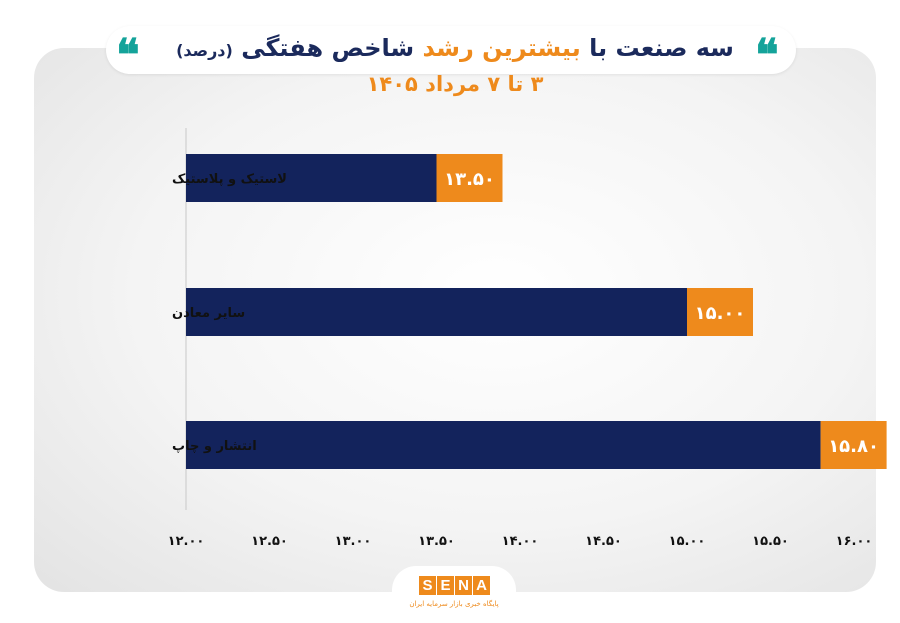 Image resolution: width=900 pixels, height=623 pixels. I want to click on x-tick-label: ۱۳.۰۰, so click(353, 541).